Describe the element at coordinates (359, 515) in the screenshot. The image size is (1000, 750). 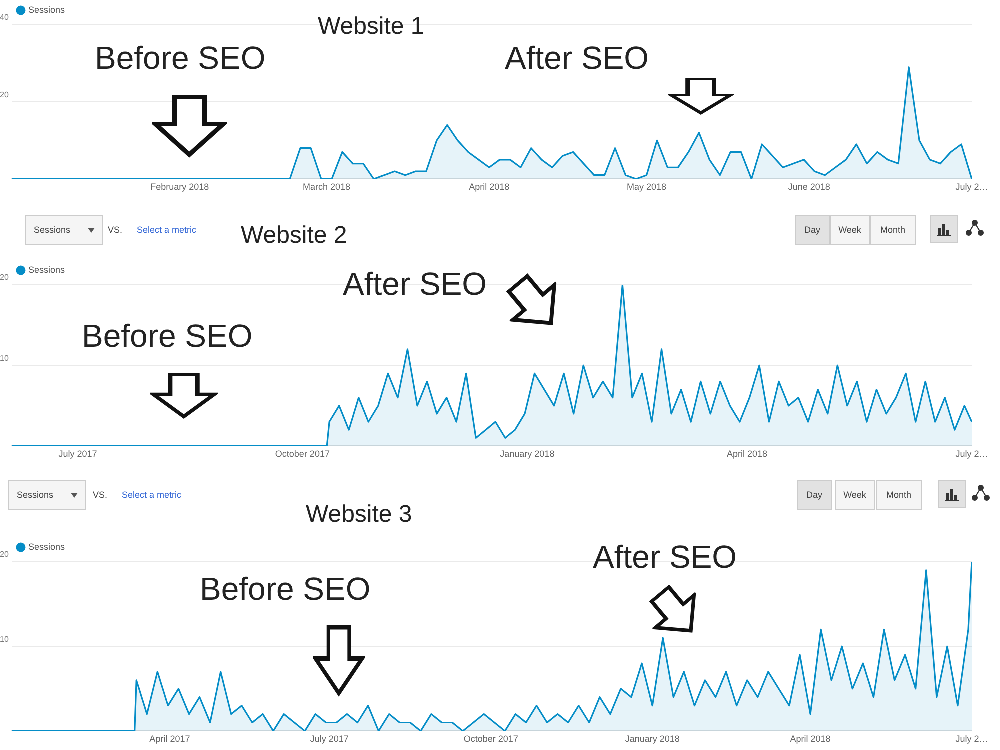
I see `chart-title: Website 3` at that location.